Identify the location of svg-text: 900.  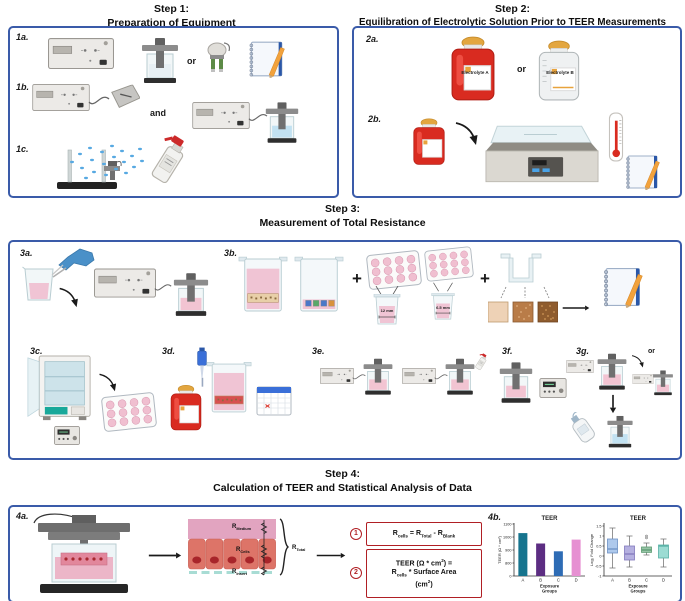
(508, 550).